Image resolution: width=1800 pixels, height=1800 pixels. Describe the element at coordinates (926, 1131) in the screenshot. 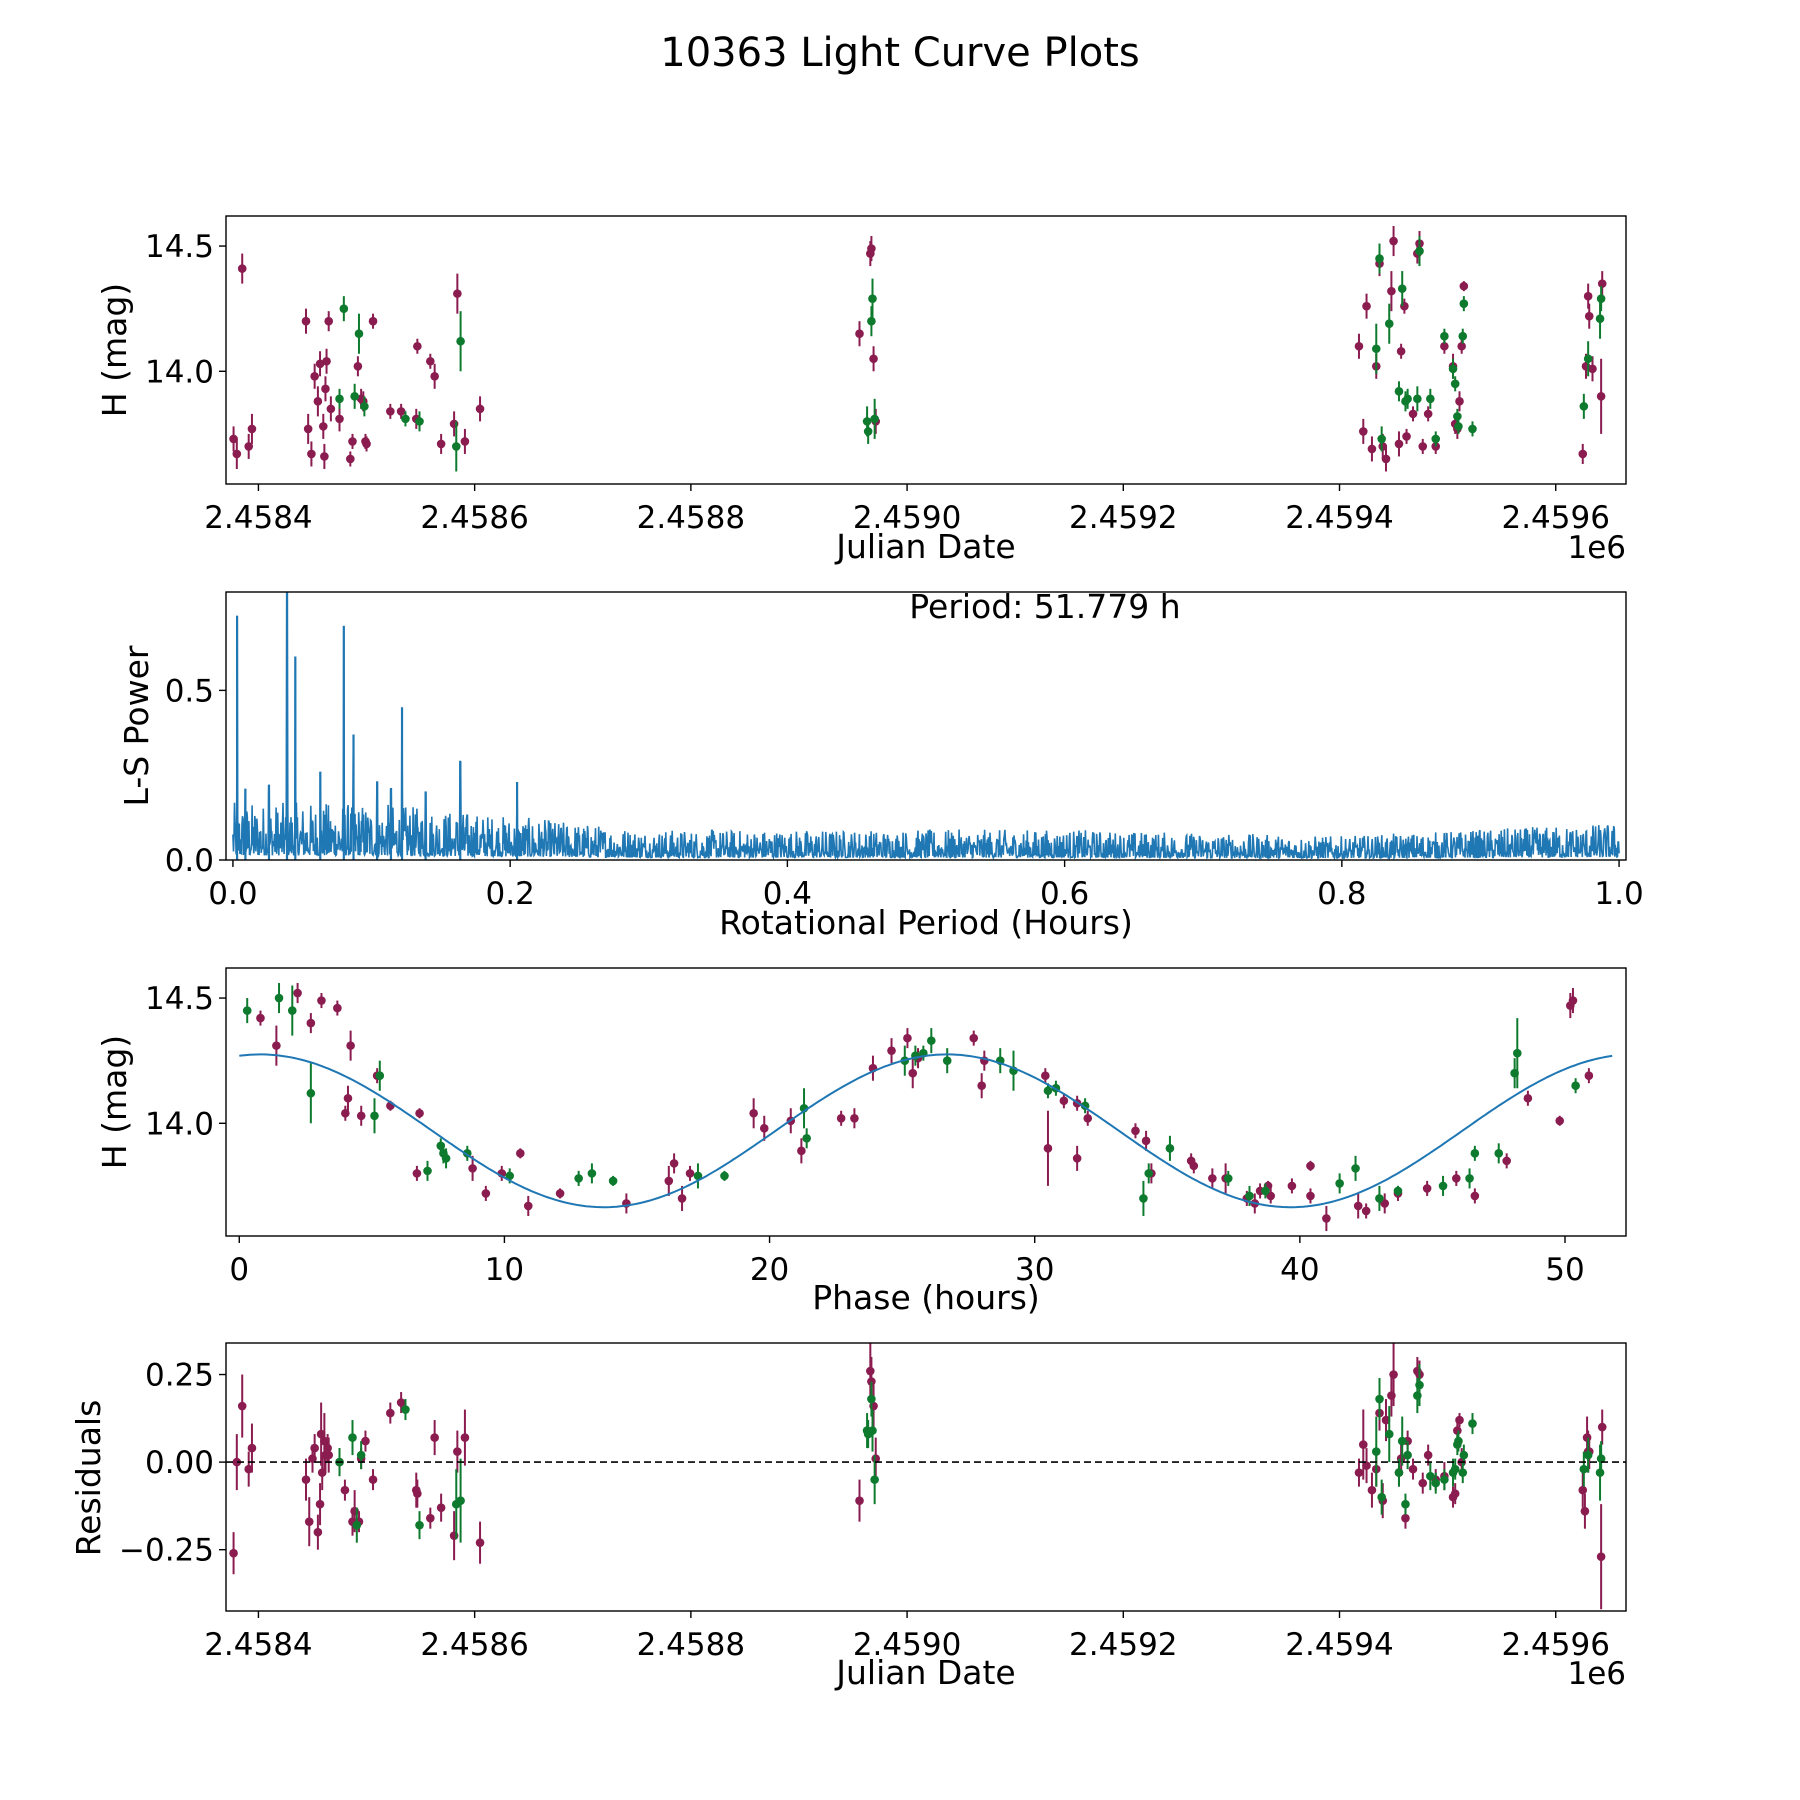

I see `model-curve` at that location.